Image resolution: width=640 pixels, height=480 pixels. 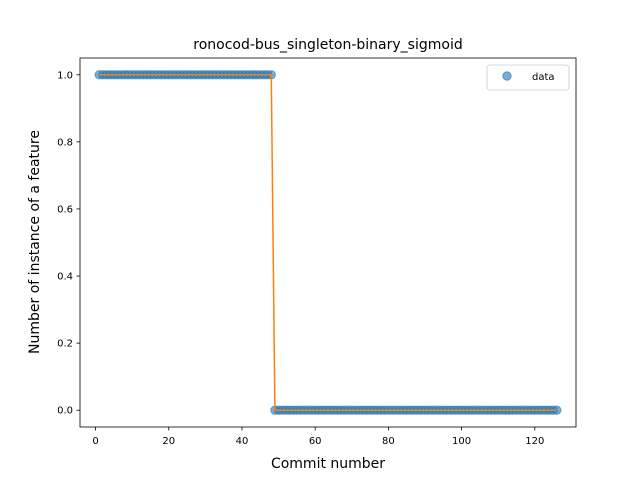 I want to click on legend-box, so click(x=528, y=77).